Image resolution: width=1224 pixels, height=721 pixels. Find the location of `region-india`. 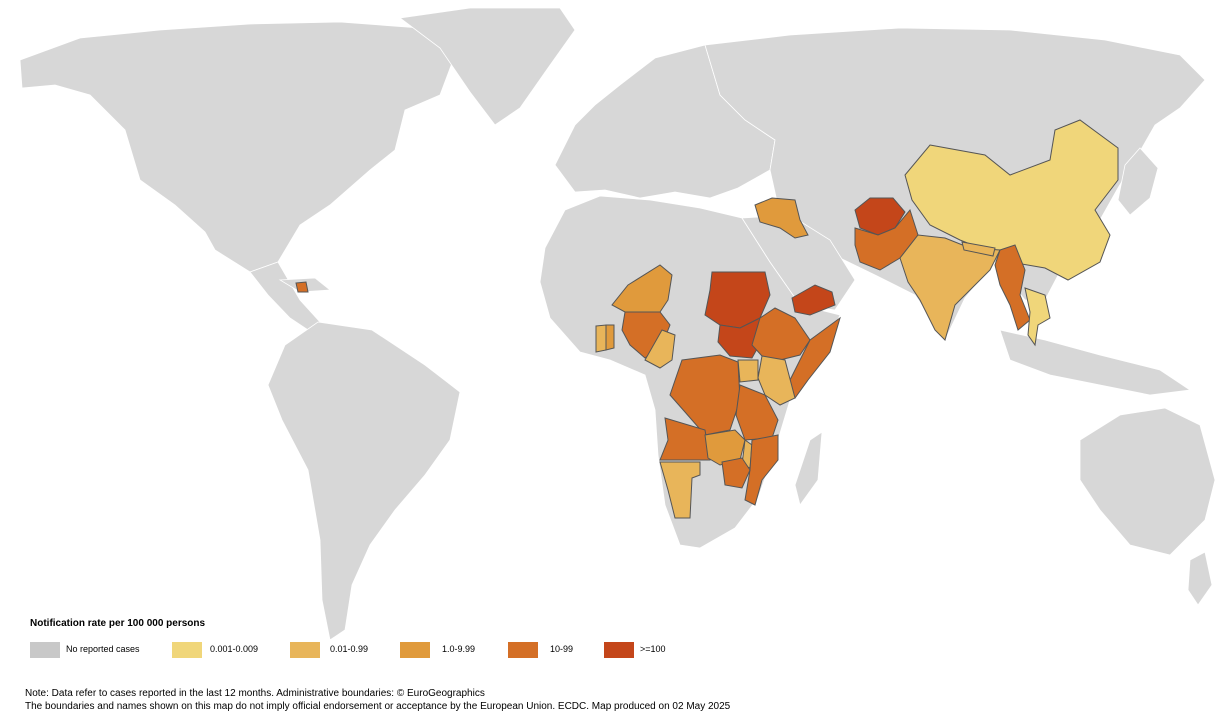

region-india is located at coordinates (950, 287).